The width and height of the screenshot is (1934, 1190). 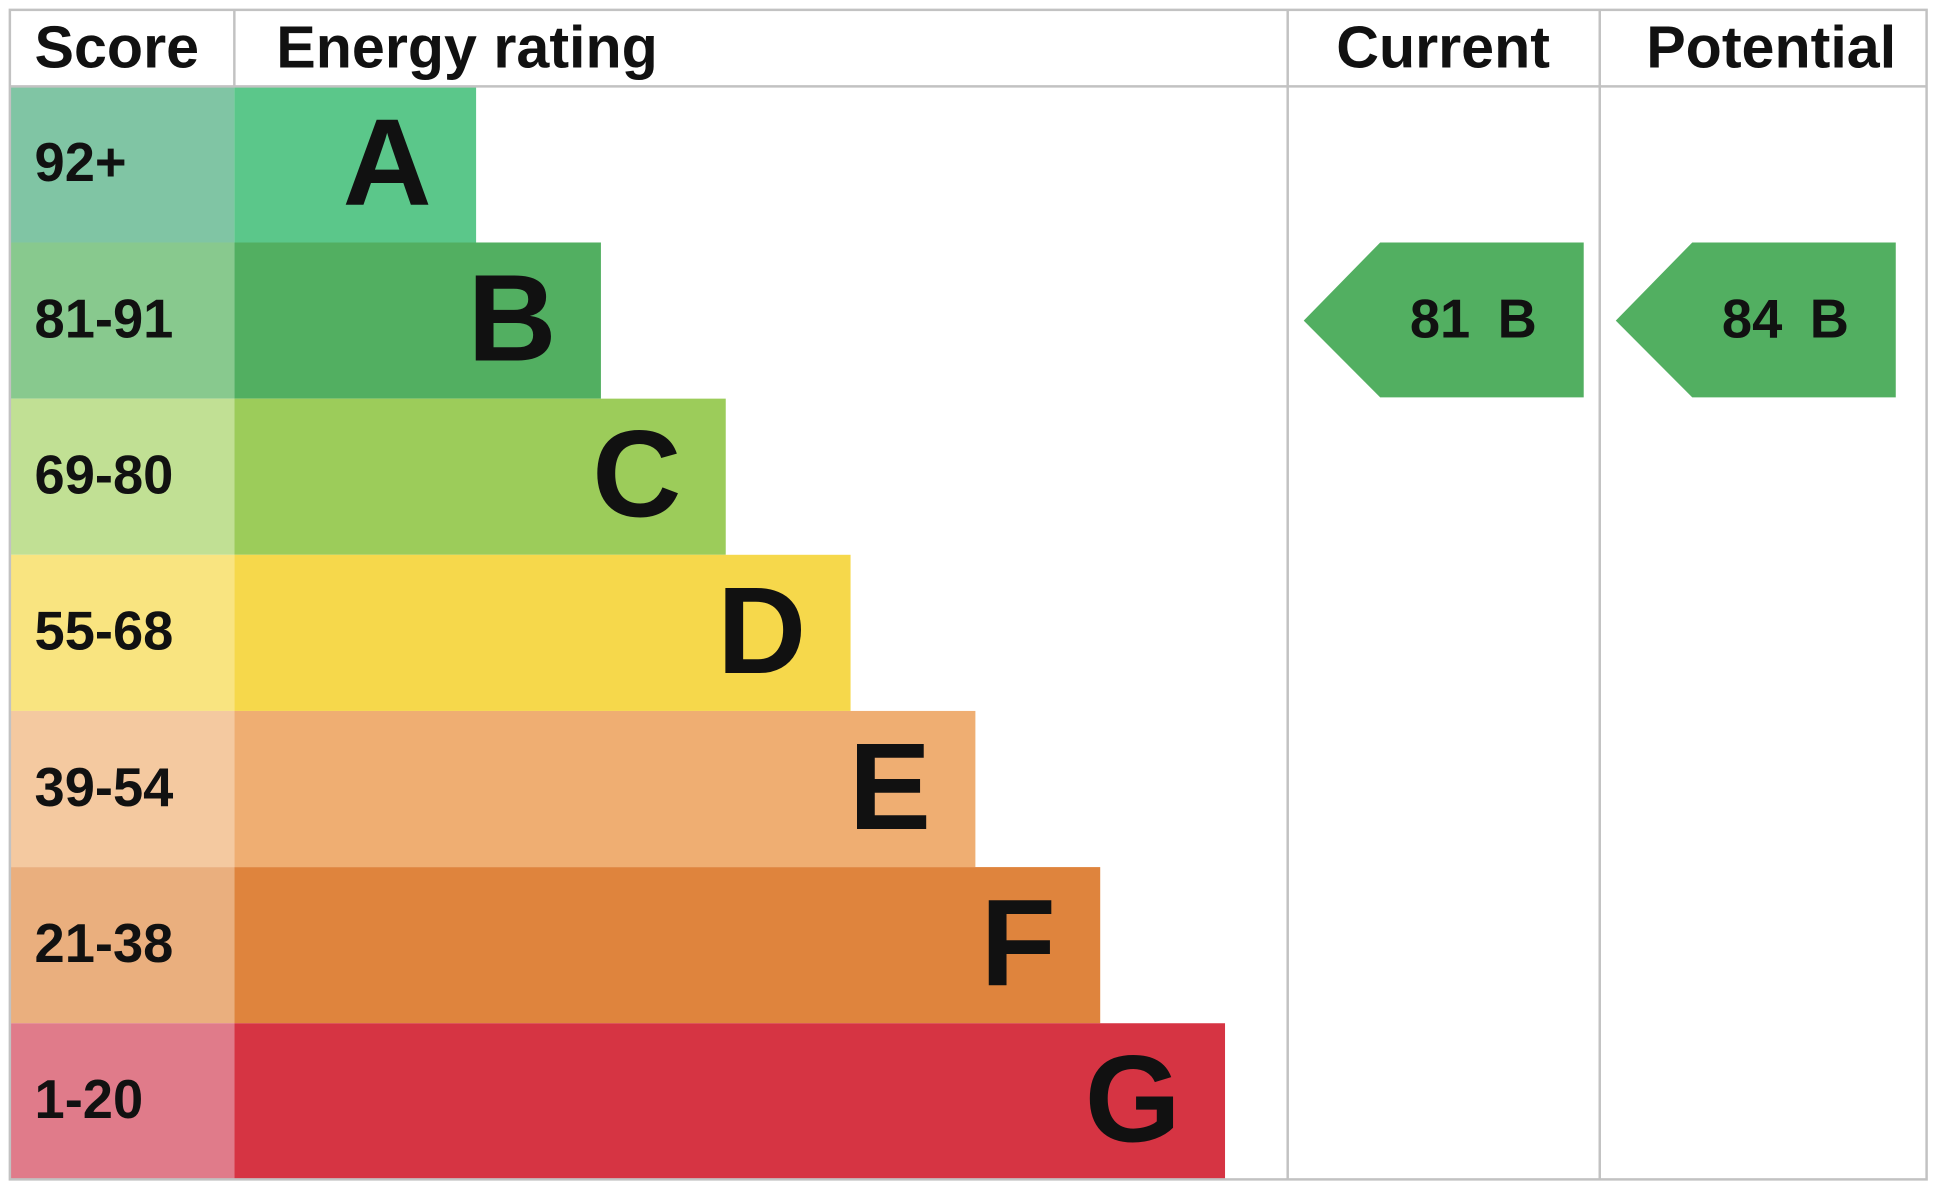 What do you see at coordinates (890, 787) in the screenshot?
I see `rating-letter: E` at bounding box center [890, 787].